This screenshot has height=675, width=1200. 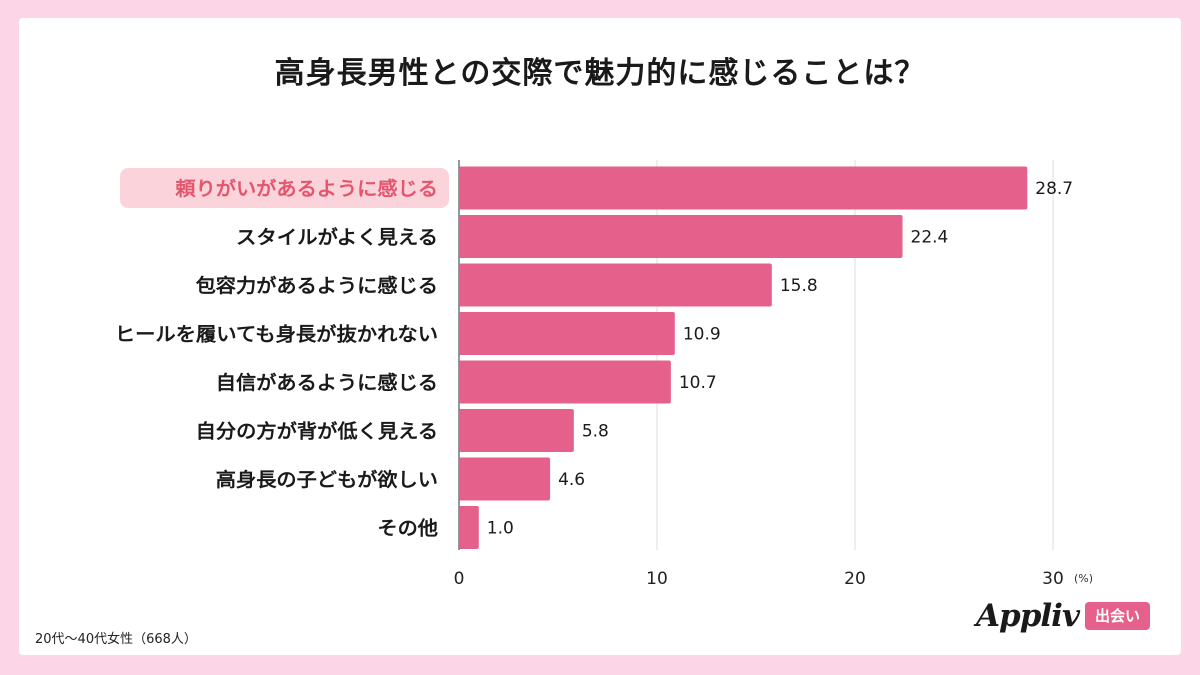 I want to click on footnote: 20代〜40代女性（668人）, so click(x=116, y=639).